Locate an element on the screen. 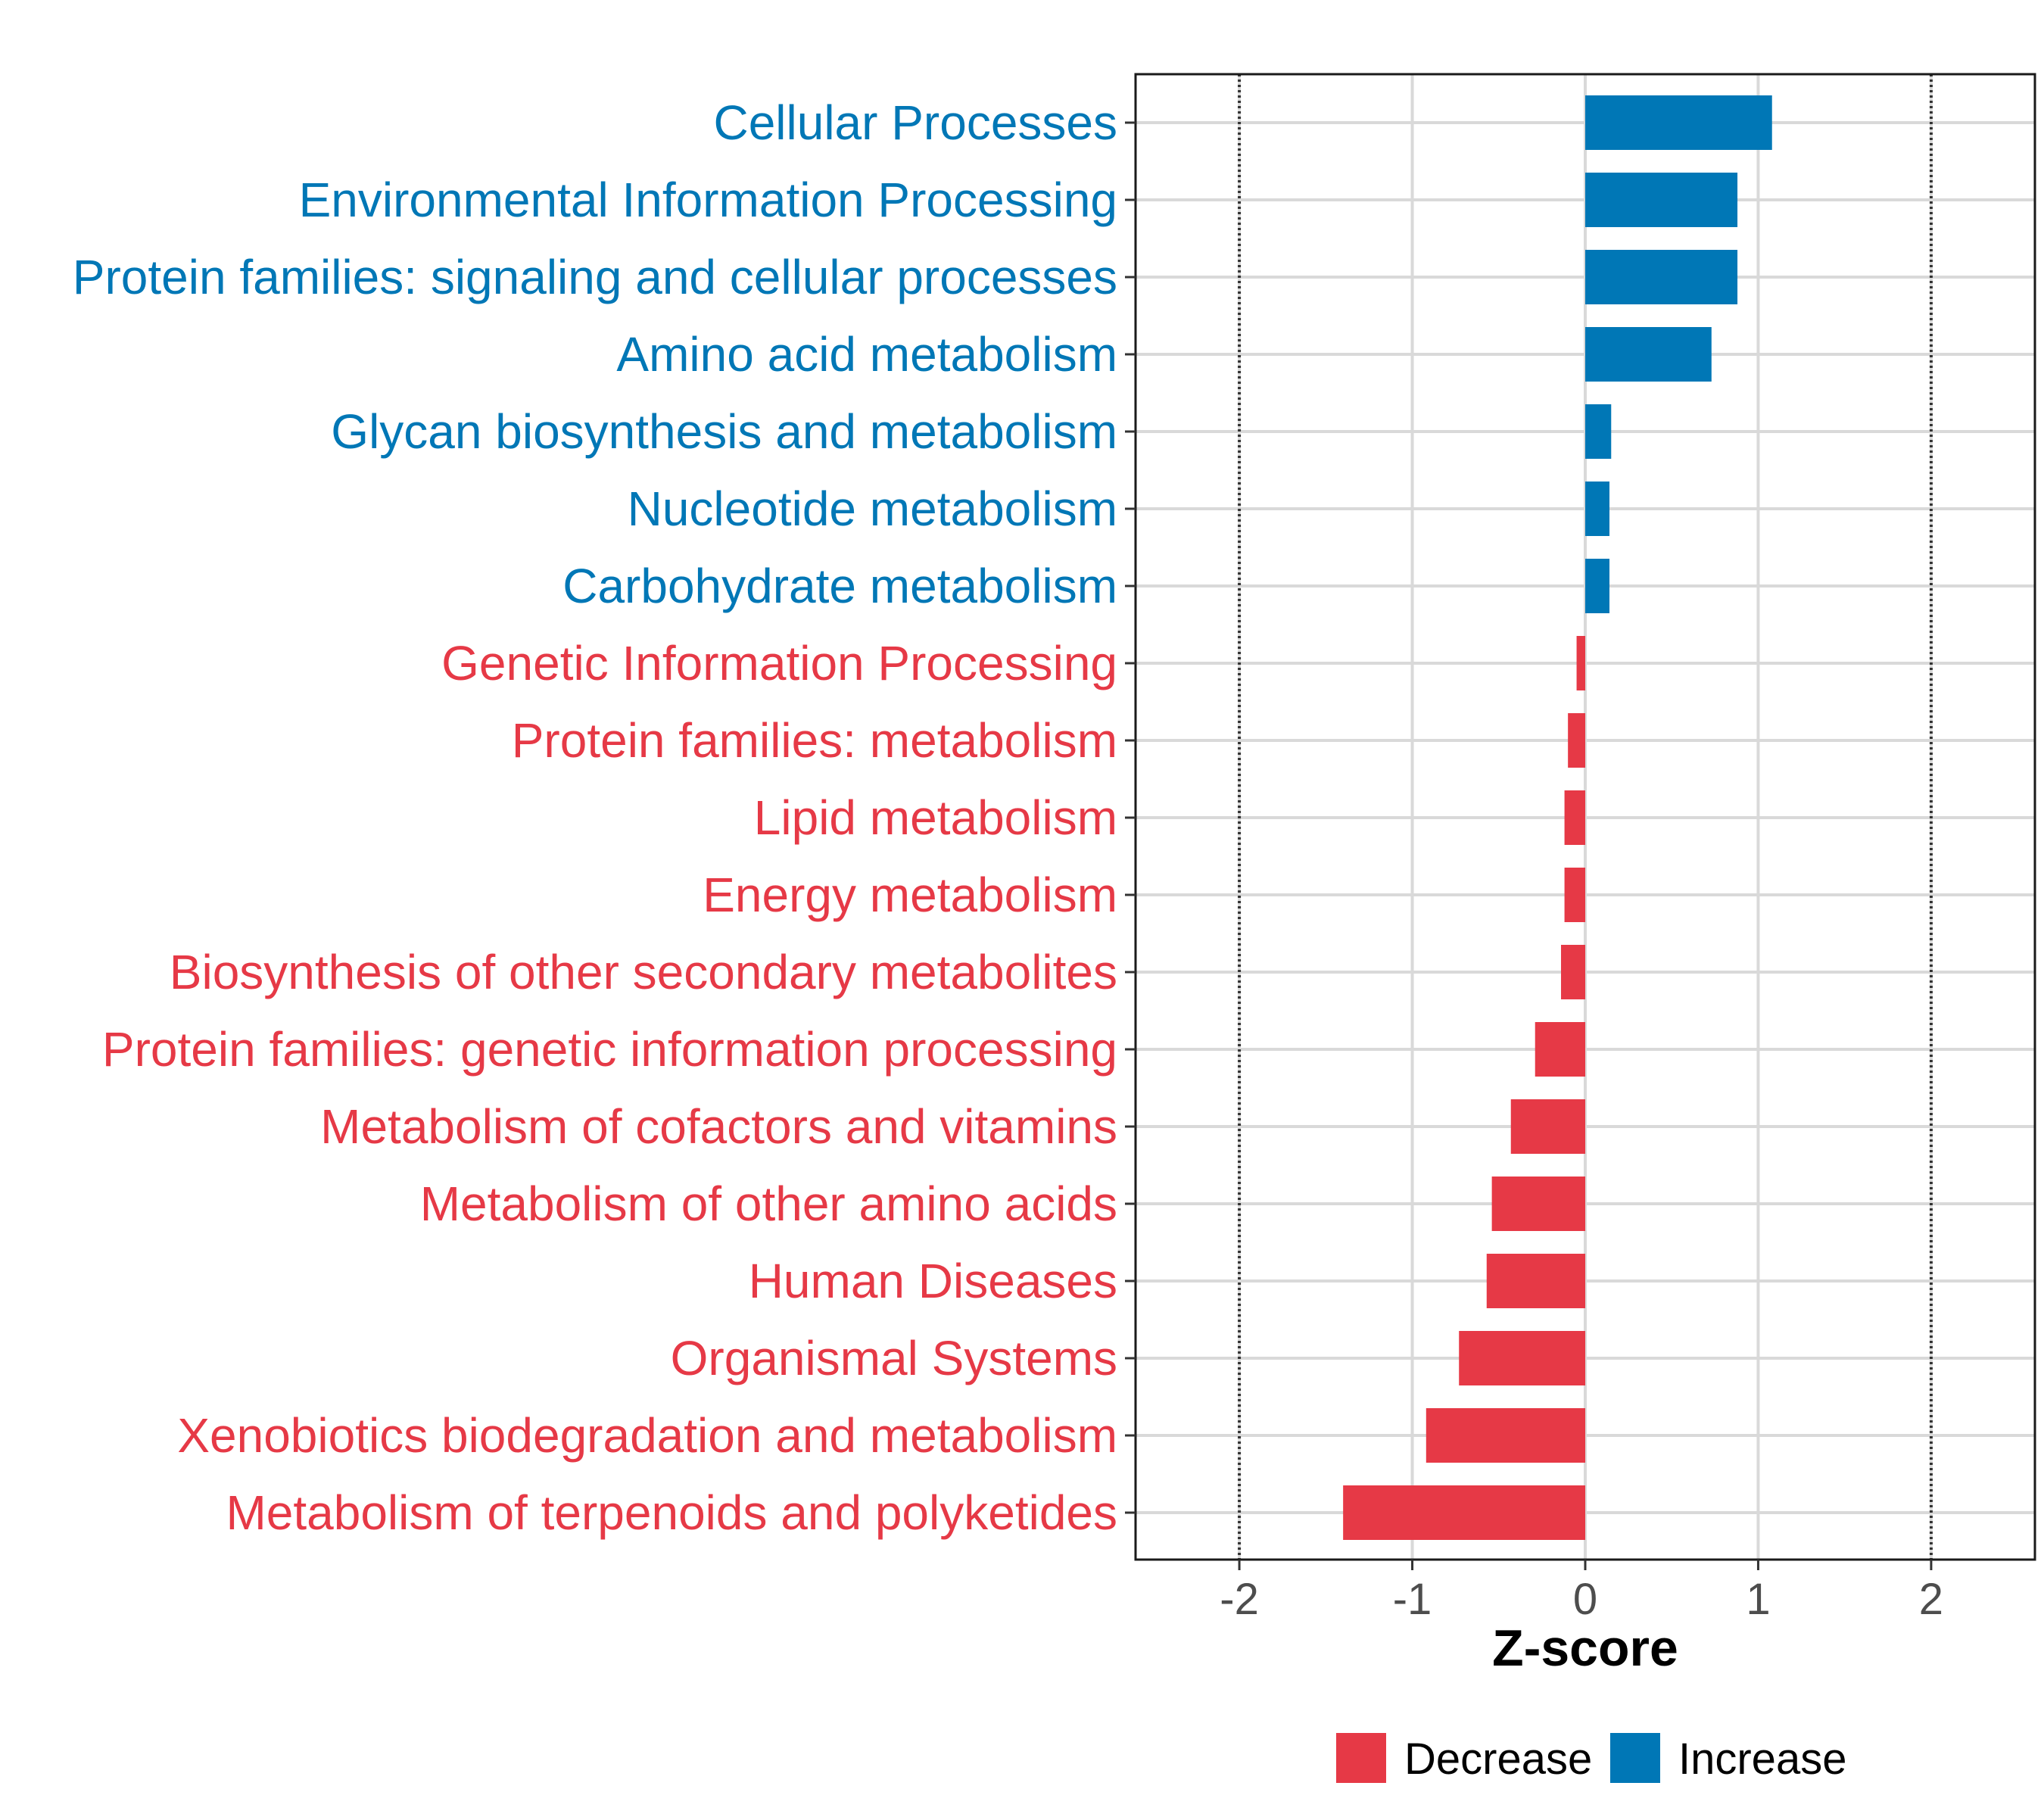  legend-label-increase: Increase is located at coordinates (1762, 1759).